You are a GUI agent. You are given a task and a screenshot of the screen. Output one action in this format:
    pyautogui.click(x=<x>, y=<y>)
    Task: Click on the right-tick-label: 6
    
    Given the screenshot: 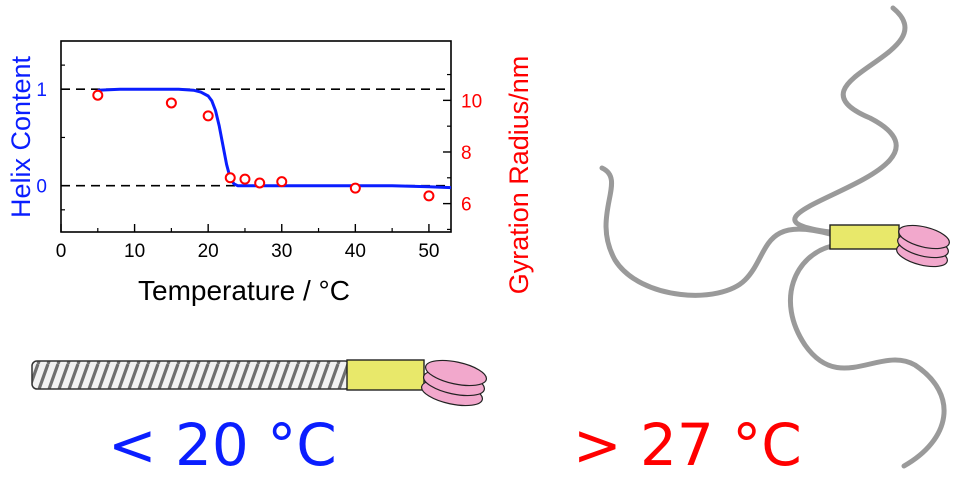 What is the action you would take?
    pyautogui.click(x=466, y=205)
    